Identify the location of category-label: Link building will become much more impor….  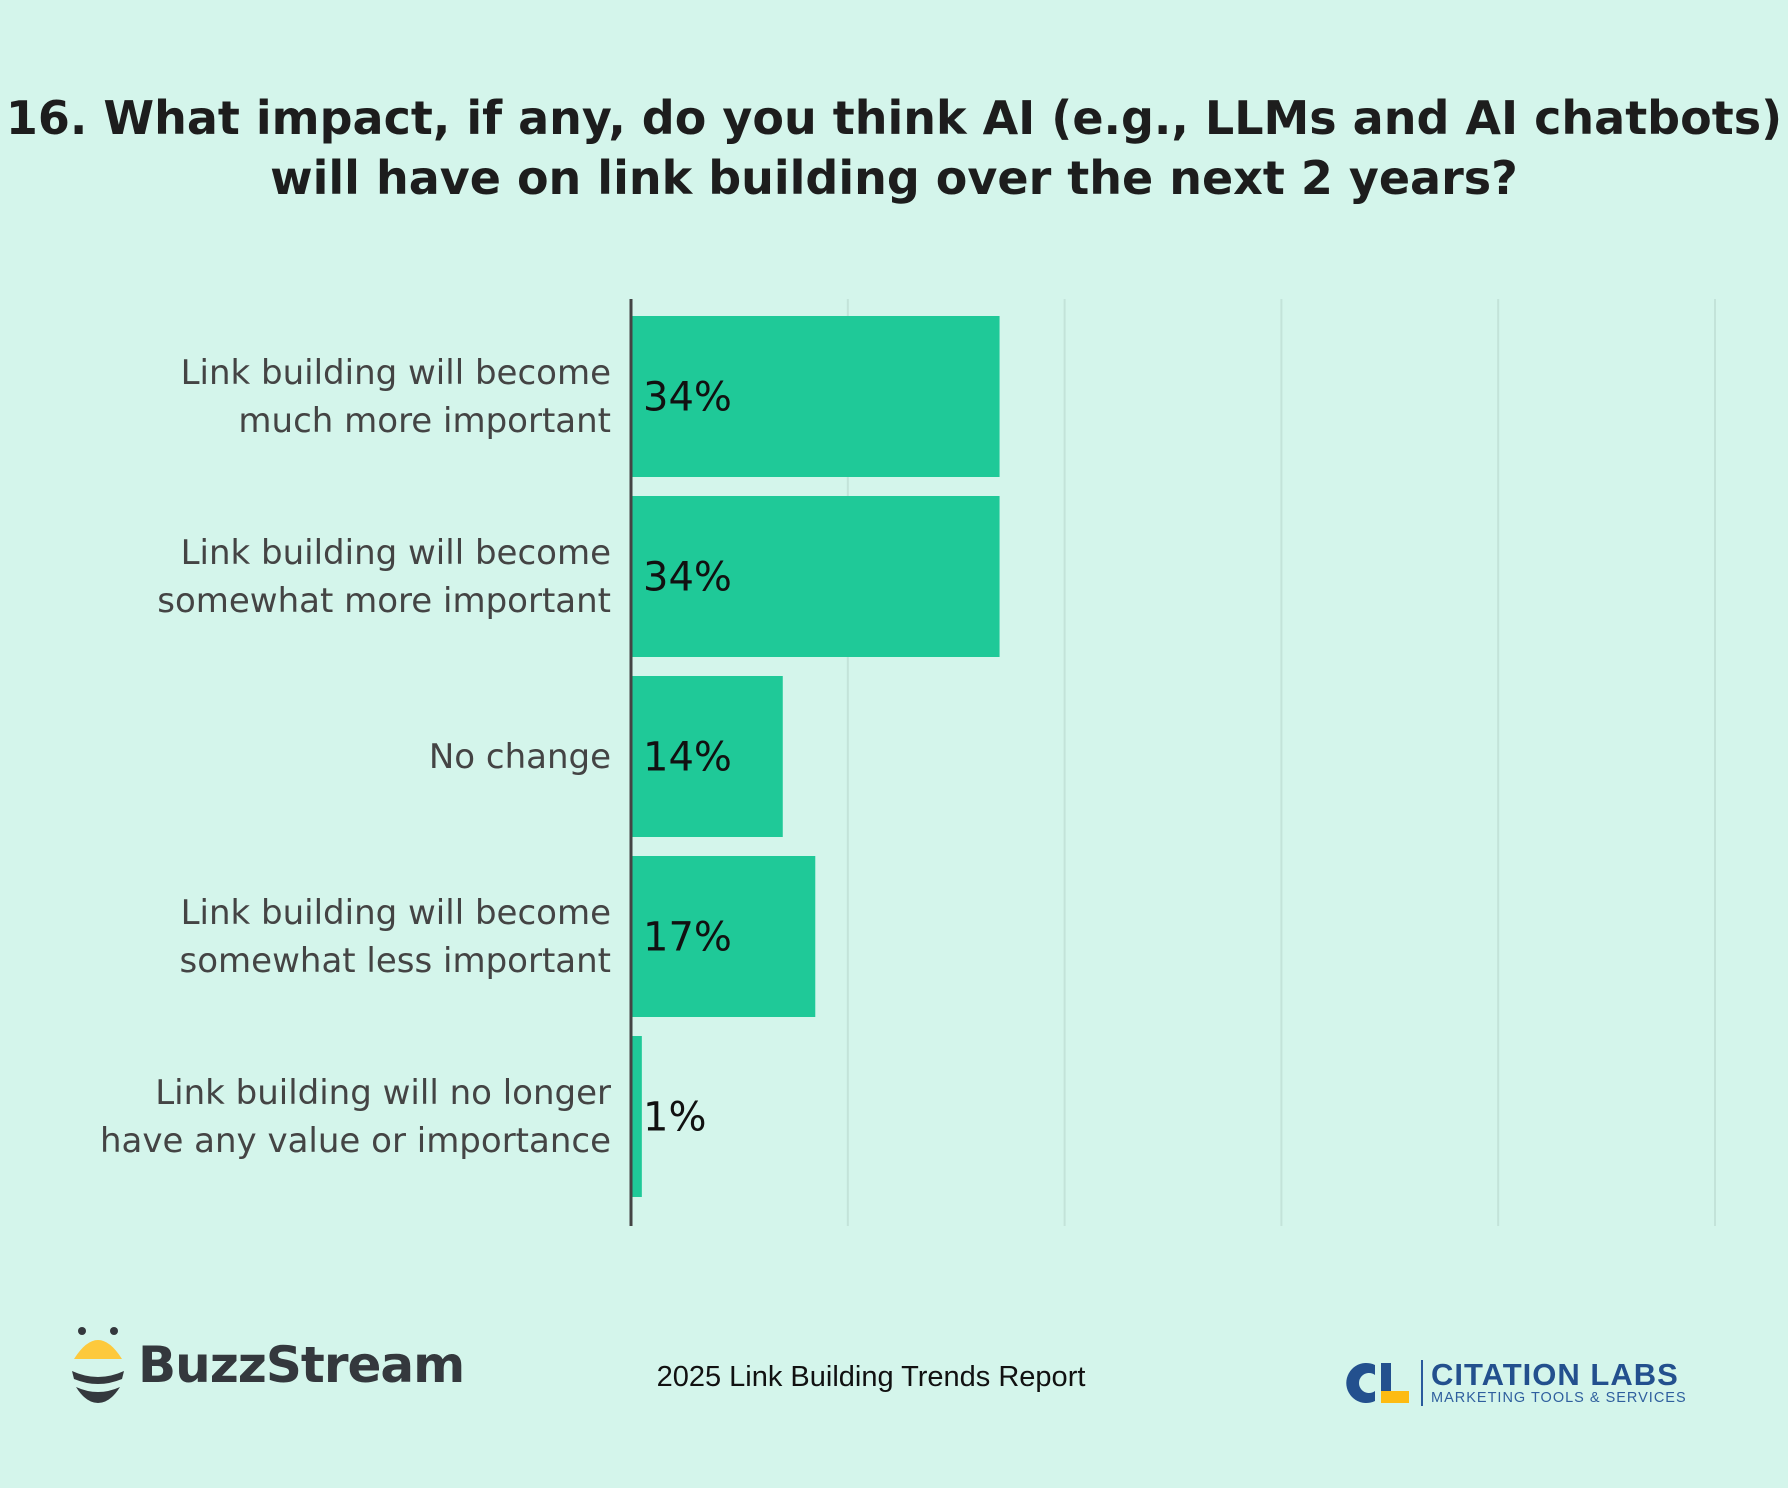
(311, 397).